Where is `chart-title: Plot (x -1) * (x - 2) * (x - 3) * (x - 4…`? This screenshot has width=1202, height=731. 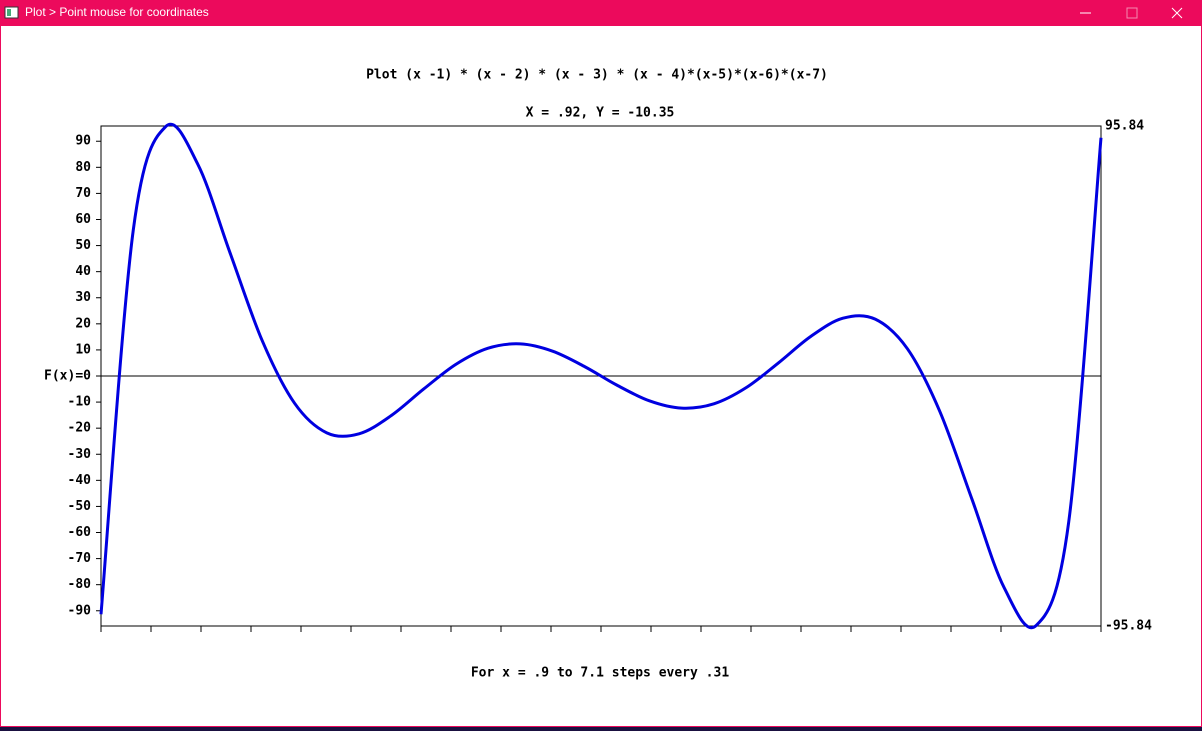
chart-title: Plot (x -1) * (x - 2) * (x - 3) * (x - 4… is located at coordinates (597, 75).